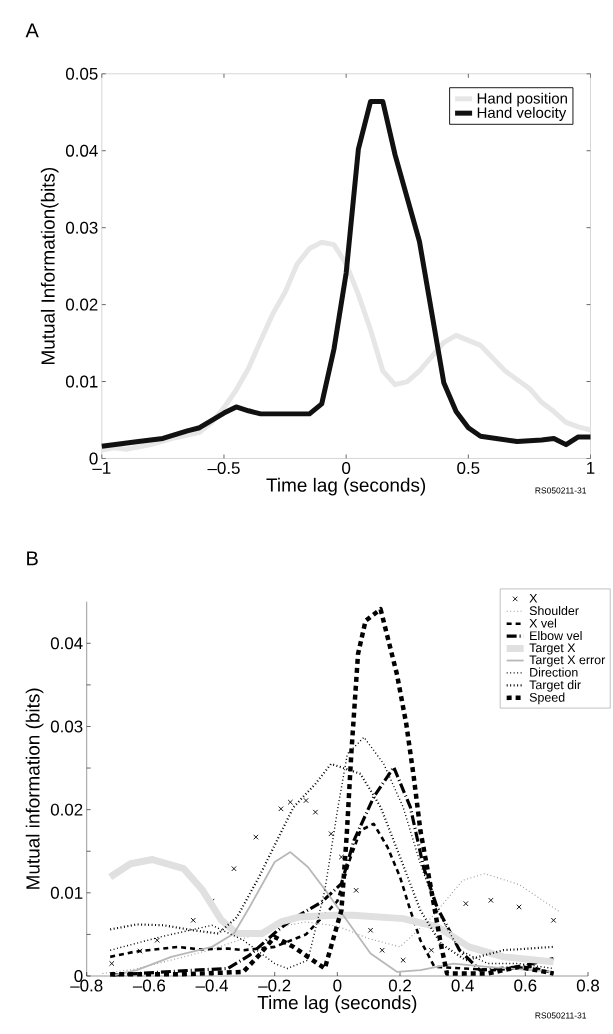 The width and height of the screenshot is (613, 1034). What do you see at coordinates (542, 623) in the screenshot?
I see `legend-label: X vel` at bounding box center [542, 623].